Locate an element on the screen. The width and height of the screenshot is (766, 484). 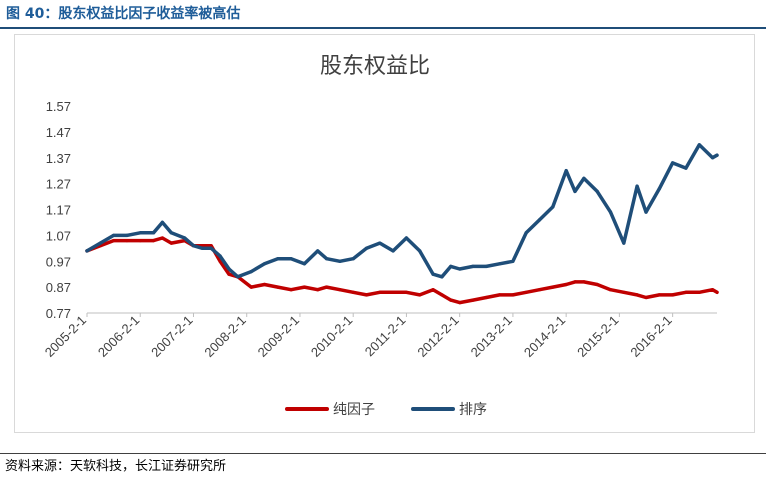
y-tick-label: 1.07 is located at coordinates (58, 235).